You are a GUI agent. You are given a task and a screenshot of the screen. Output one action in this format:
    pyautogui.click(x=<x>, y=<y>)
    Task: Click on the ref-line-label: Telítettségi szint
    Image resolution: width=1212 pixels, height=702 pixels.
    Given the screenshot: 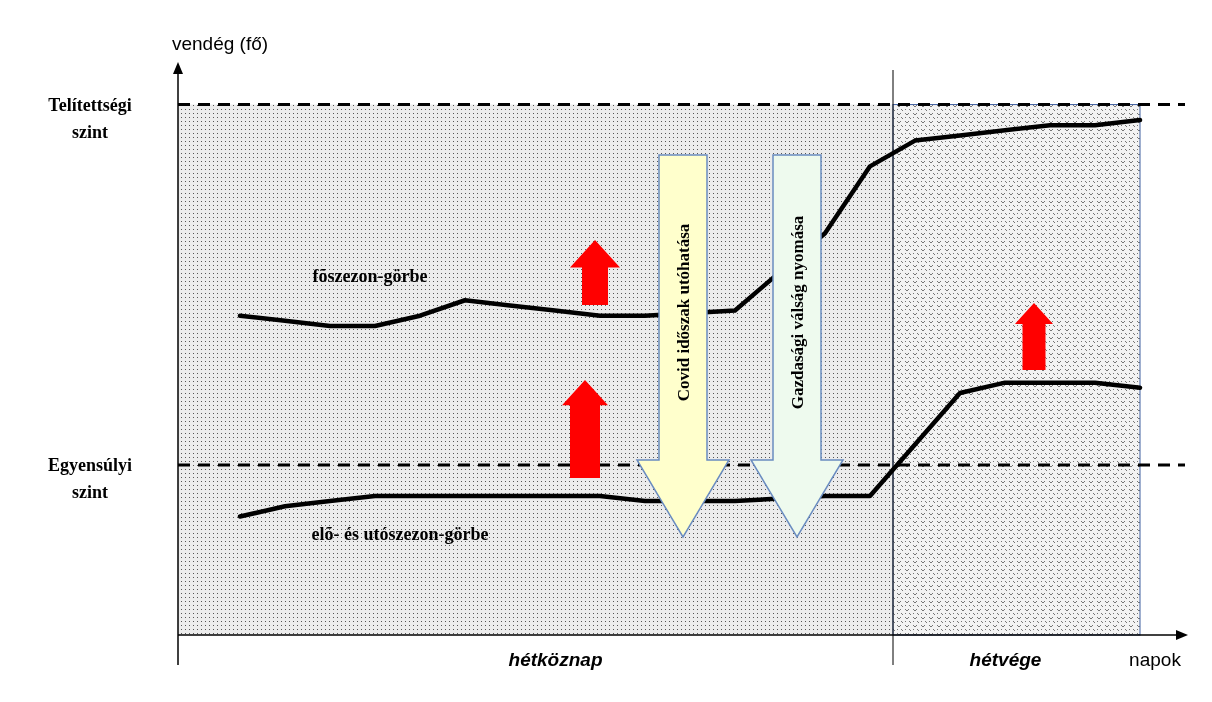 What is the action you would take?
    pyautogui.click(x=90, y=118)
    